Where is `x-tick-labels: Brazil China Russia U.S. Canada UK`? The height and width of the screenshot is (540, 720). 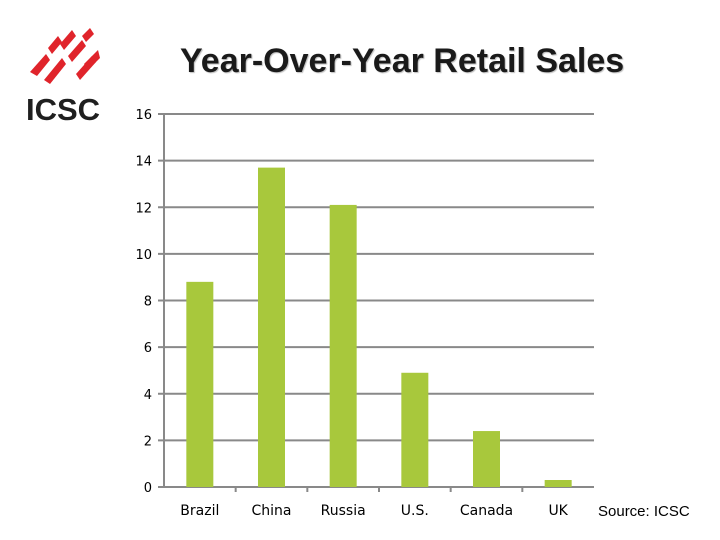
x-tick-labels: Brazil China Russia U.S. Canada UK is located at coordinates (374, 511).